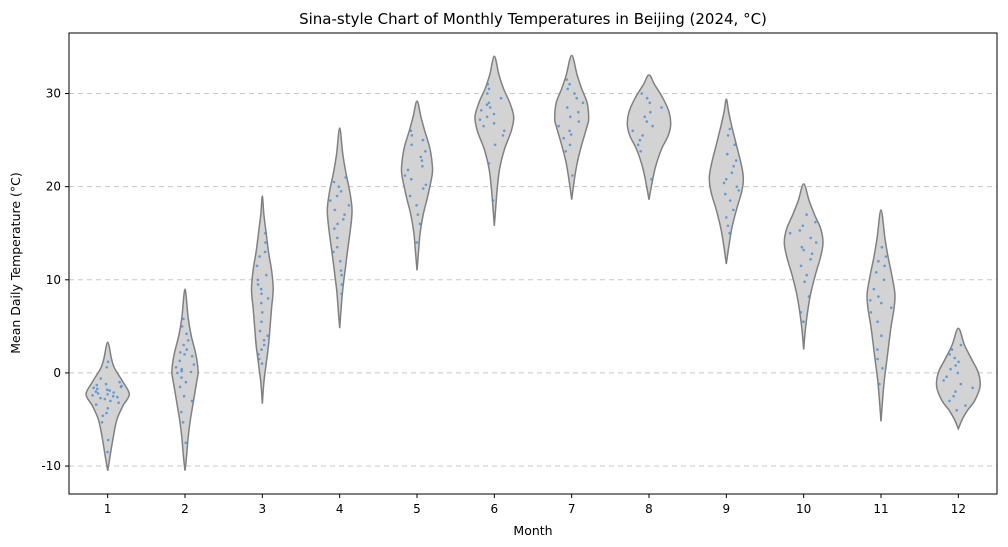 This screenshot has height=547, width=1008. Describe the element at coordinates (880, 509) in the screenshot. I see `x-tick-label-11: 11` at that location.